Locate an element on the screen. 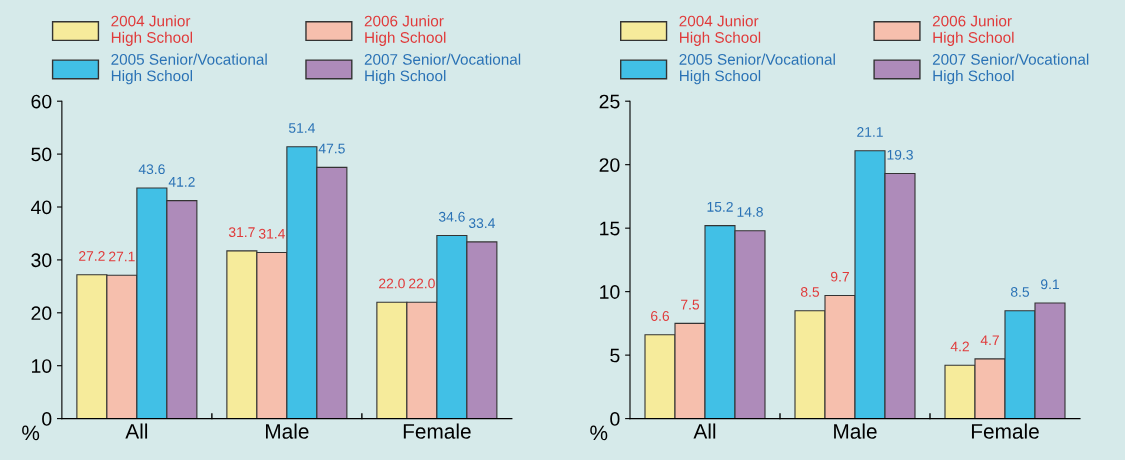 The width and height of the screenshot is (1125, 460). data-label: 7.5 is located at coordinates (690, 304).